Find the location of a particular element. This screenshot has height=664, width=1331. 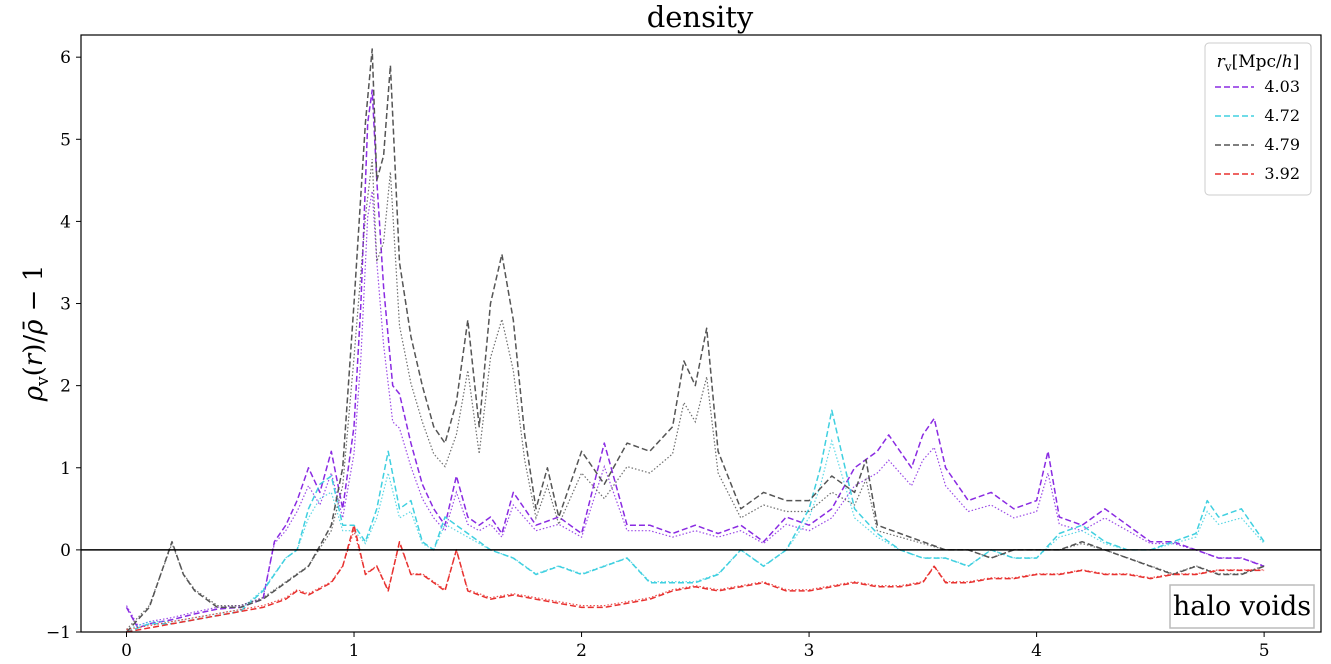

annotation-box is located at coordinates (1242, 606).